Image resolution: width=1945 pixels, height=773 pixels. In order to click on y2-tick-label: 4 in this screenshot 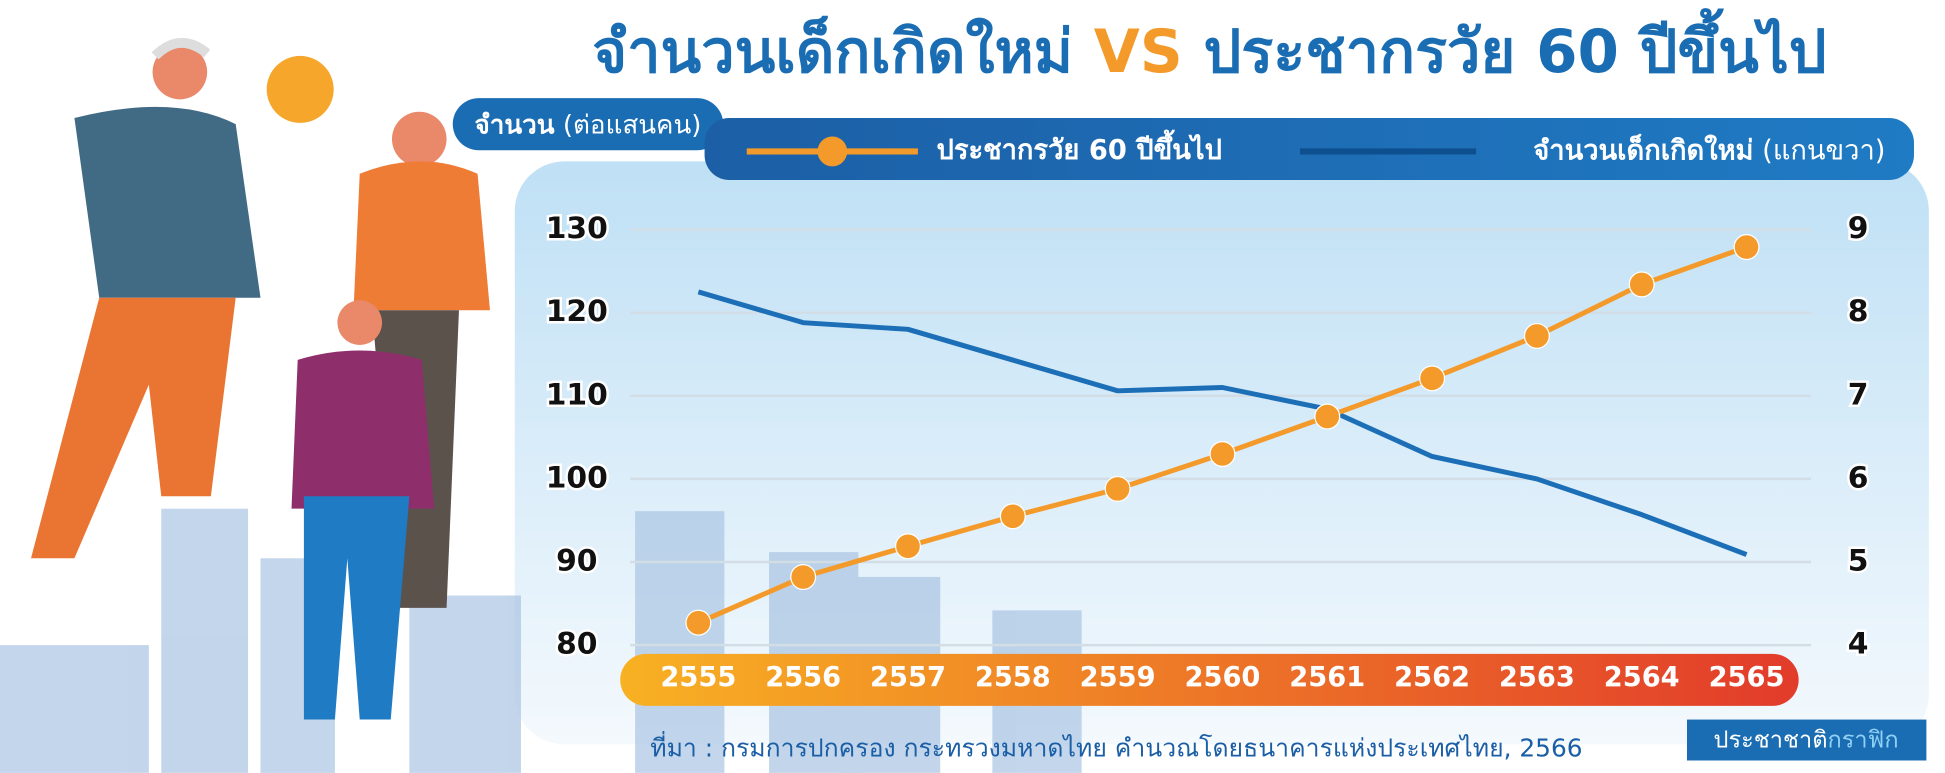, I will do `click(1858, 644)`.